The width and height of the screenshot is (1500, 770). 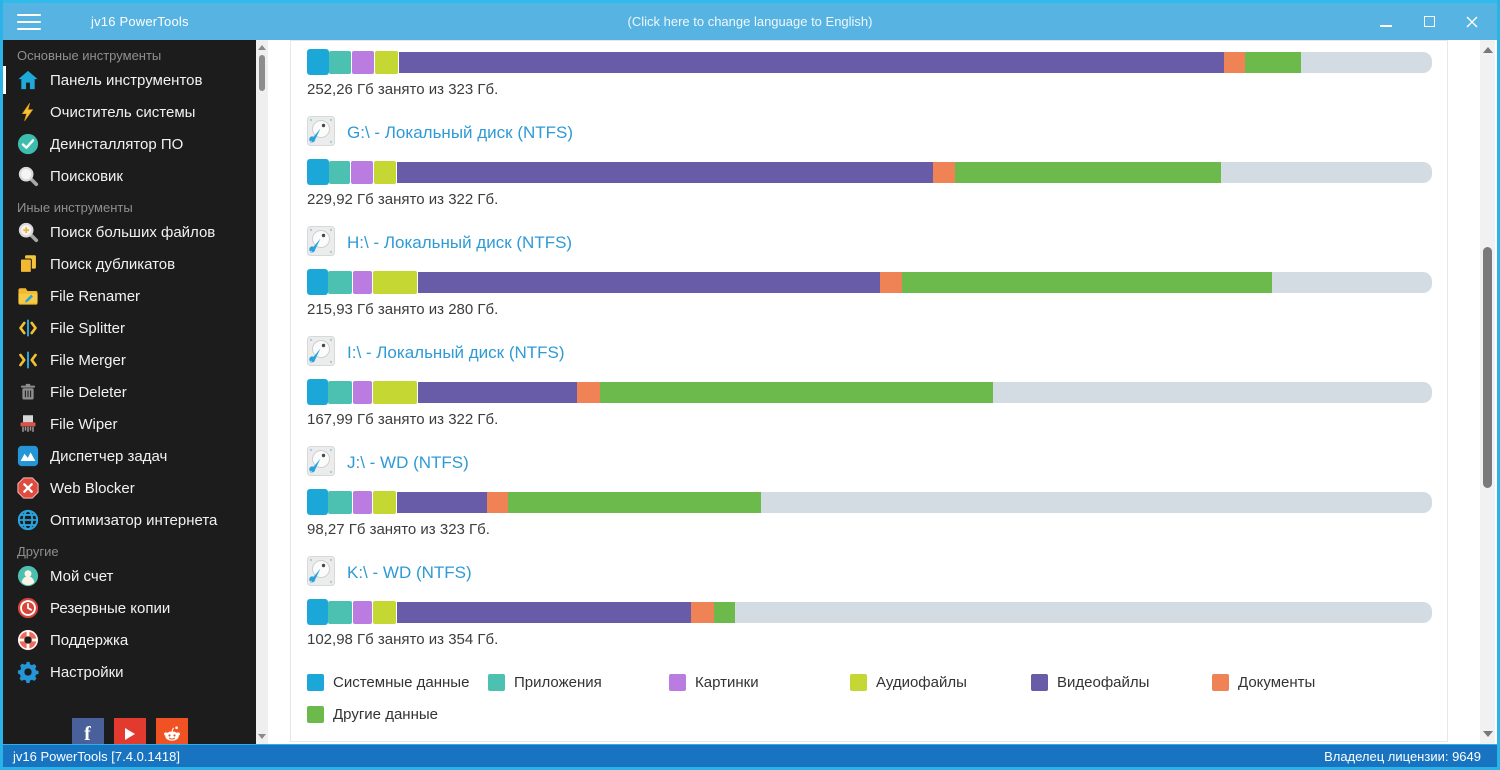 I want to click on main-scrollbar, so click(x=1487, y=392).